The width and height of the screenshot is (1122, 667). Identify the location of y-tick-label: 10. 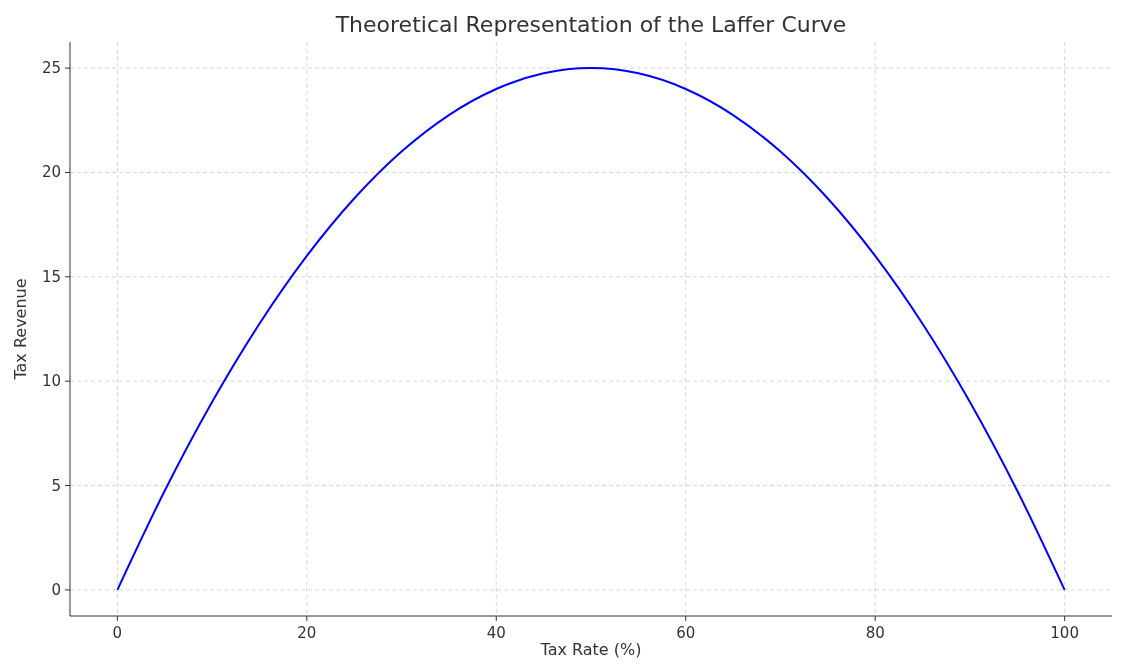
(51, 381).